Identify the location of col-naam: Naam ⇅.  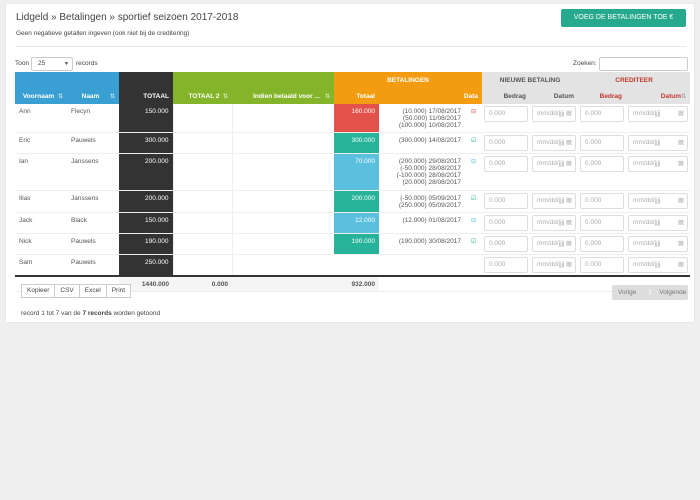
(93, 88).